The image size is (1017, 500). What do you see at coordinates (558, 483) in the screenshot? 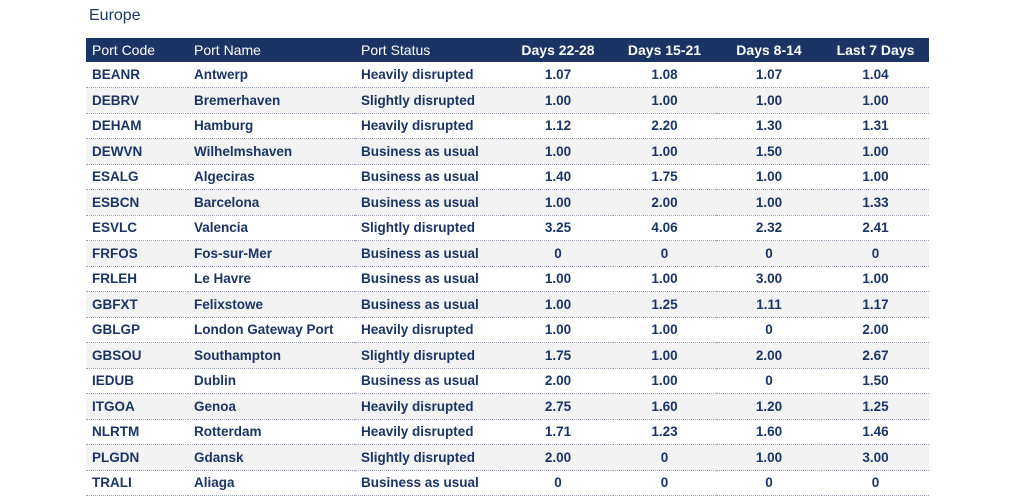
I see `cell-days-22-28: 0` at bounding box center [558, 483].